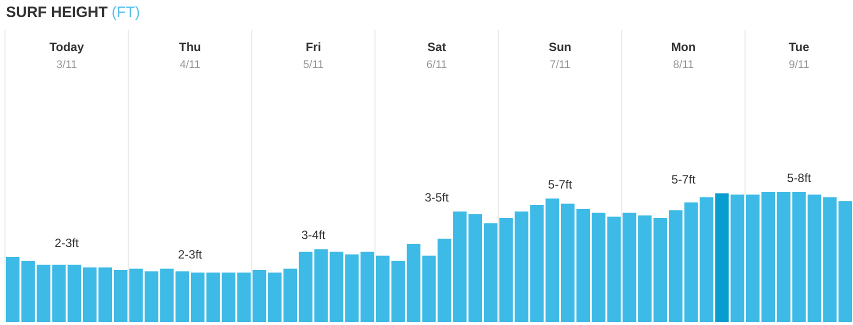  I want to click on text: 5-8ft, so click(799, 178).